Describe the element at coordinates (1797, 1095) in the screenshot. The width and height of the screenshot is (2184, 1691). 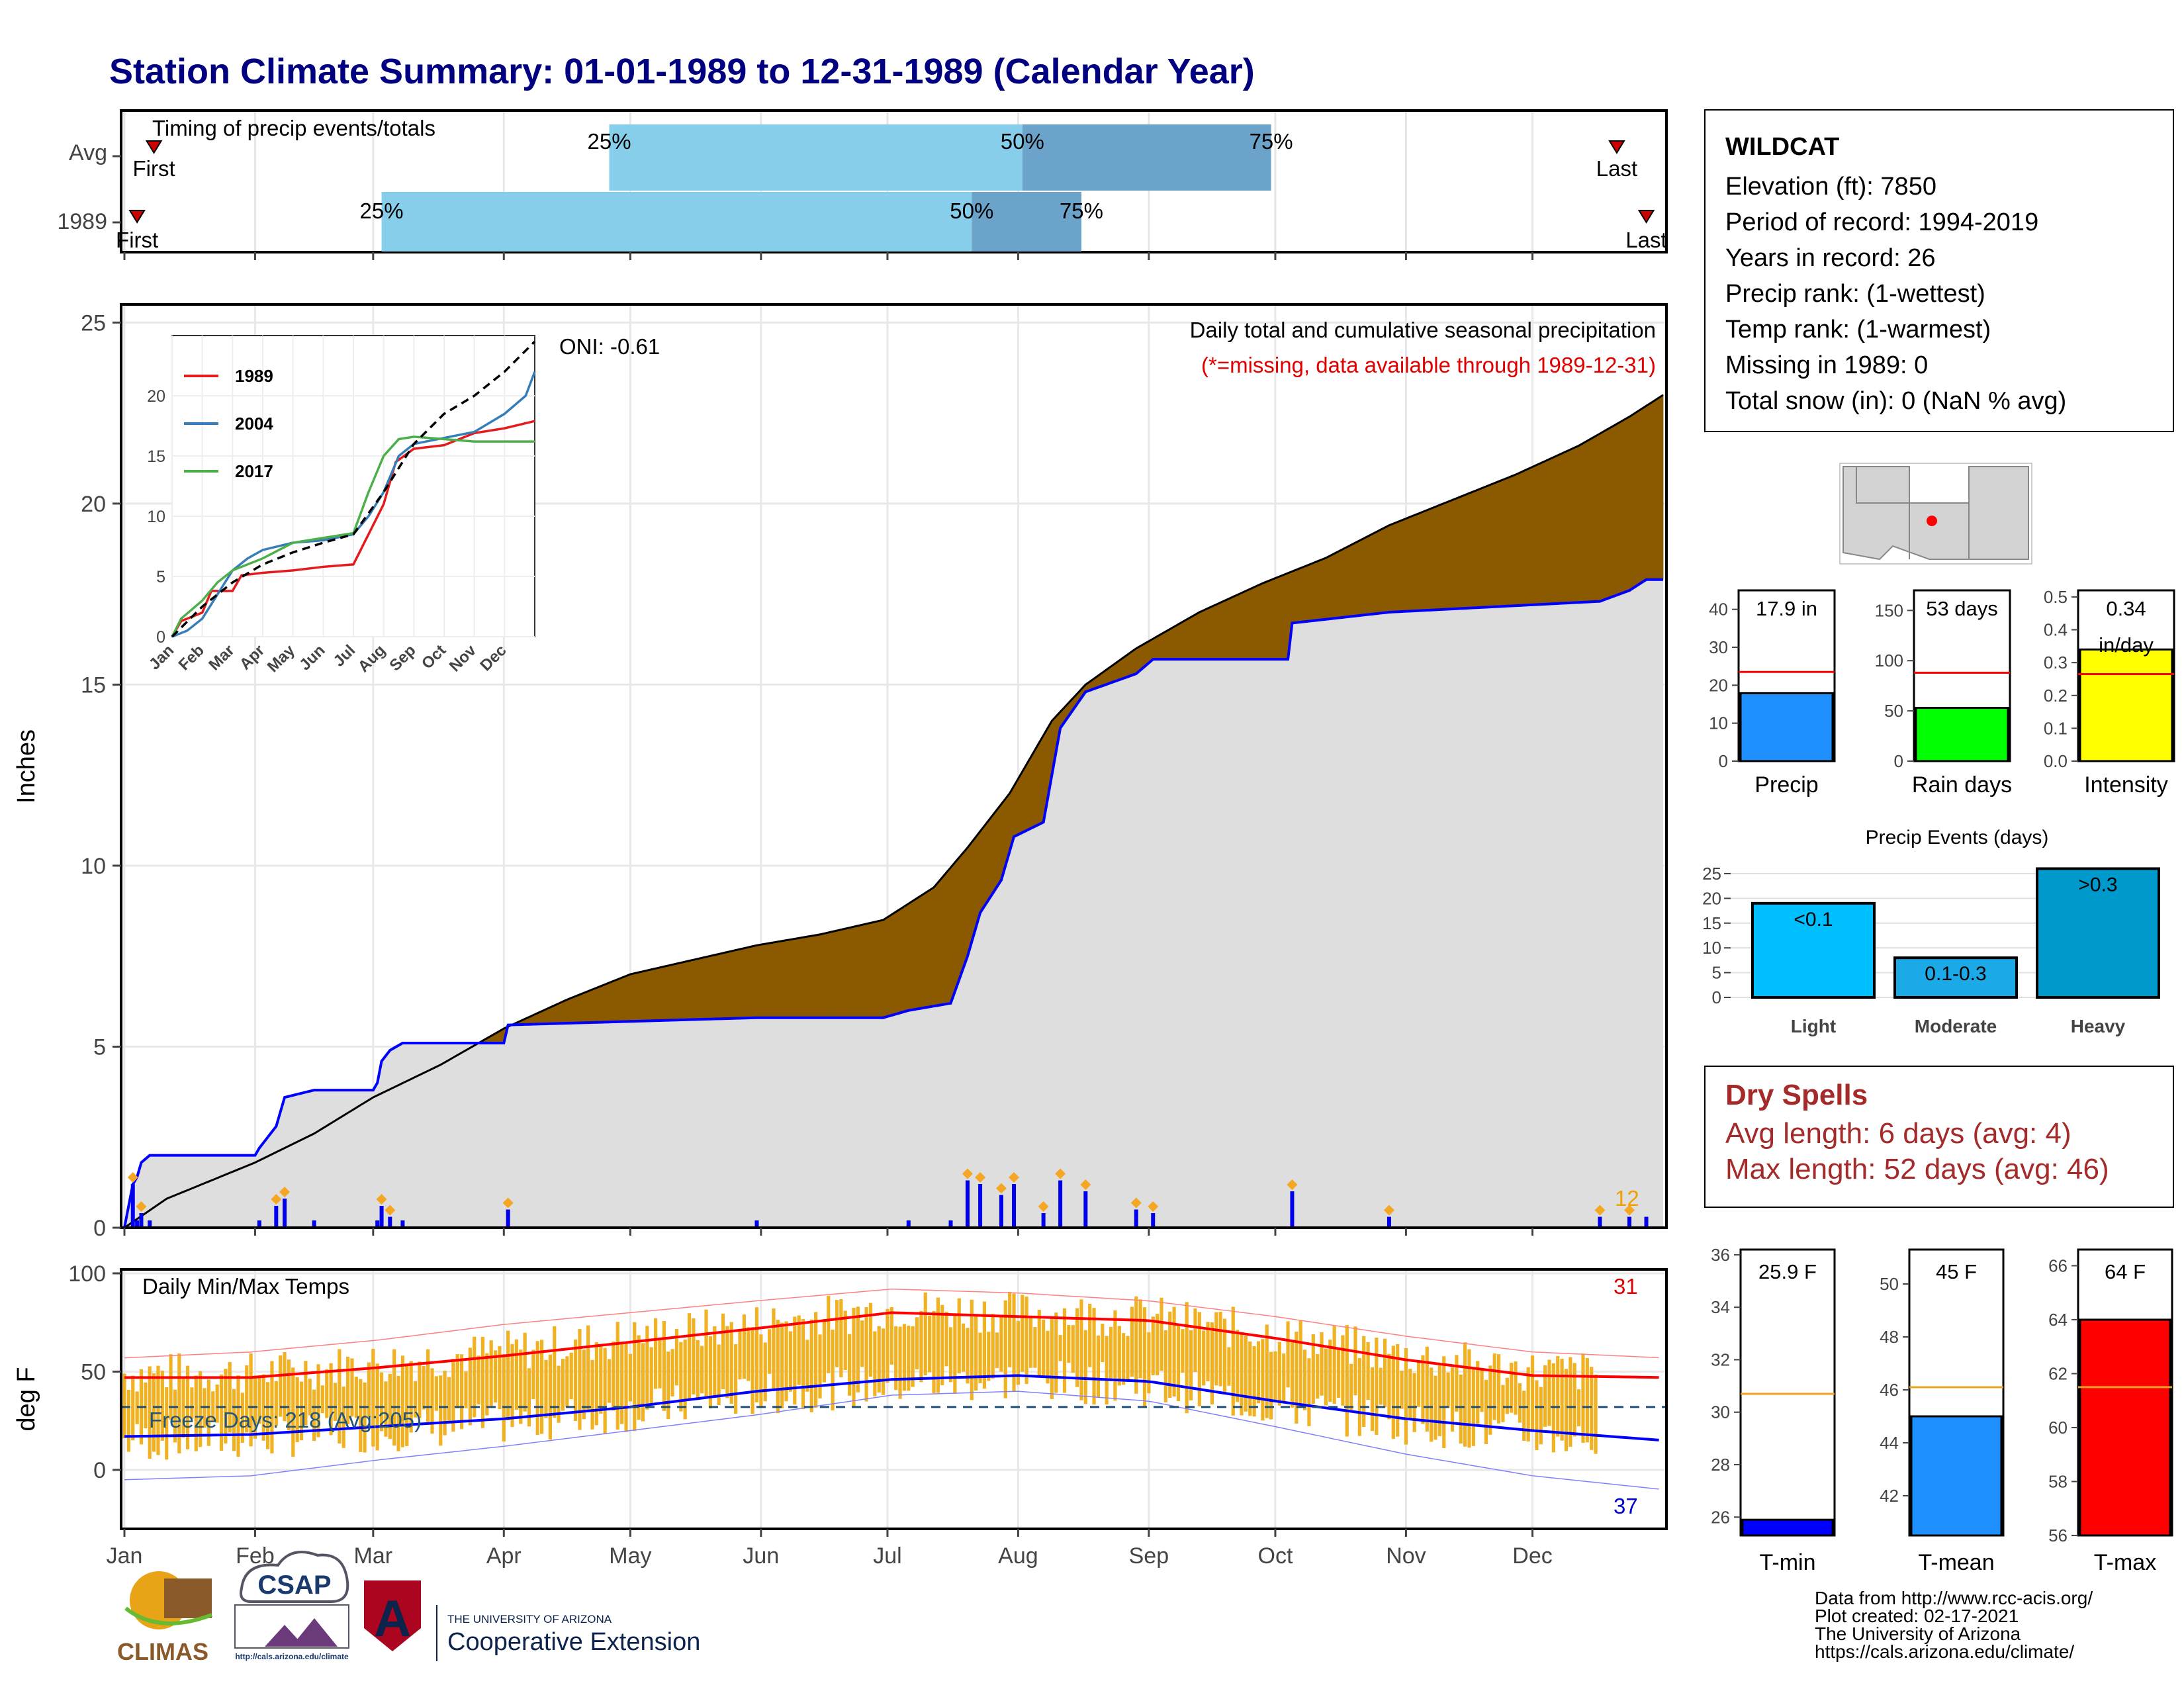
I see `dry-spells-title: Dry Spells` at that location.